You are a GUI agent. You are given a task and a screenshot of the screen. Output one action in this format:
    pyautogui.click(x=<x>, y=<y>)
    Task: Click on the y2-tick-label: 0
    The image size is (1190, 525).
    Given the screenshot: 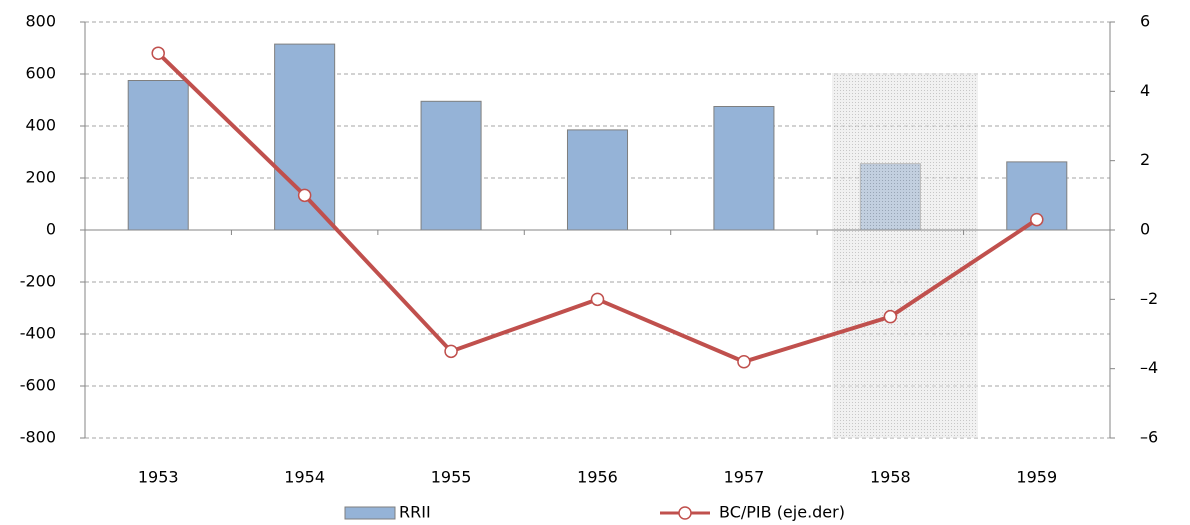 What is the action you would take?
    pyautogui.click(x=1145, y=229)
    